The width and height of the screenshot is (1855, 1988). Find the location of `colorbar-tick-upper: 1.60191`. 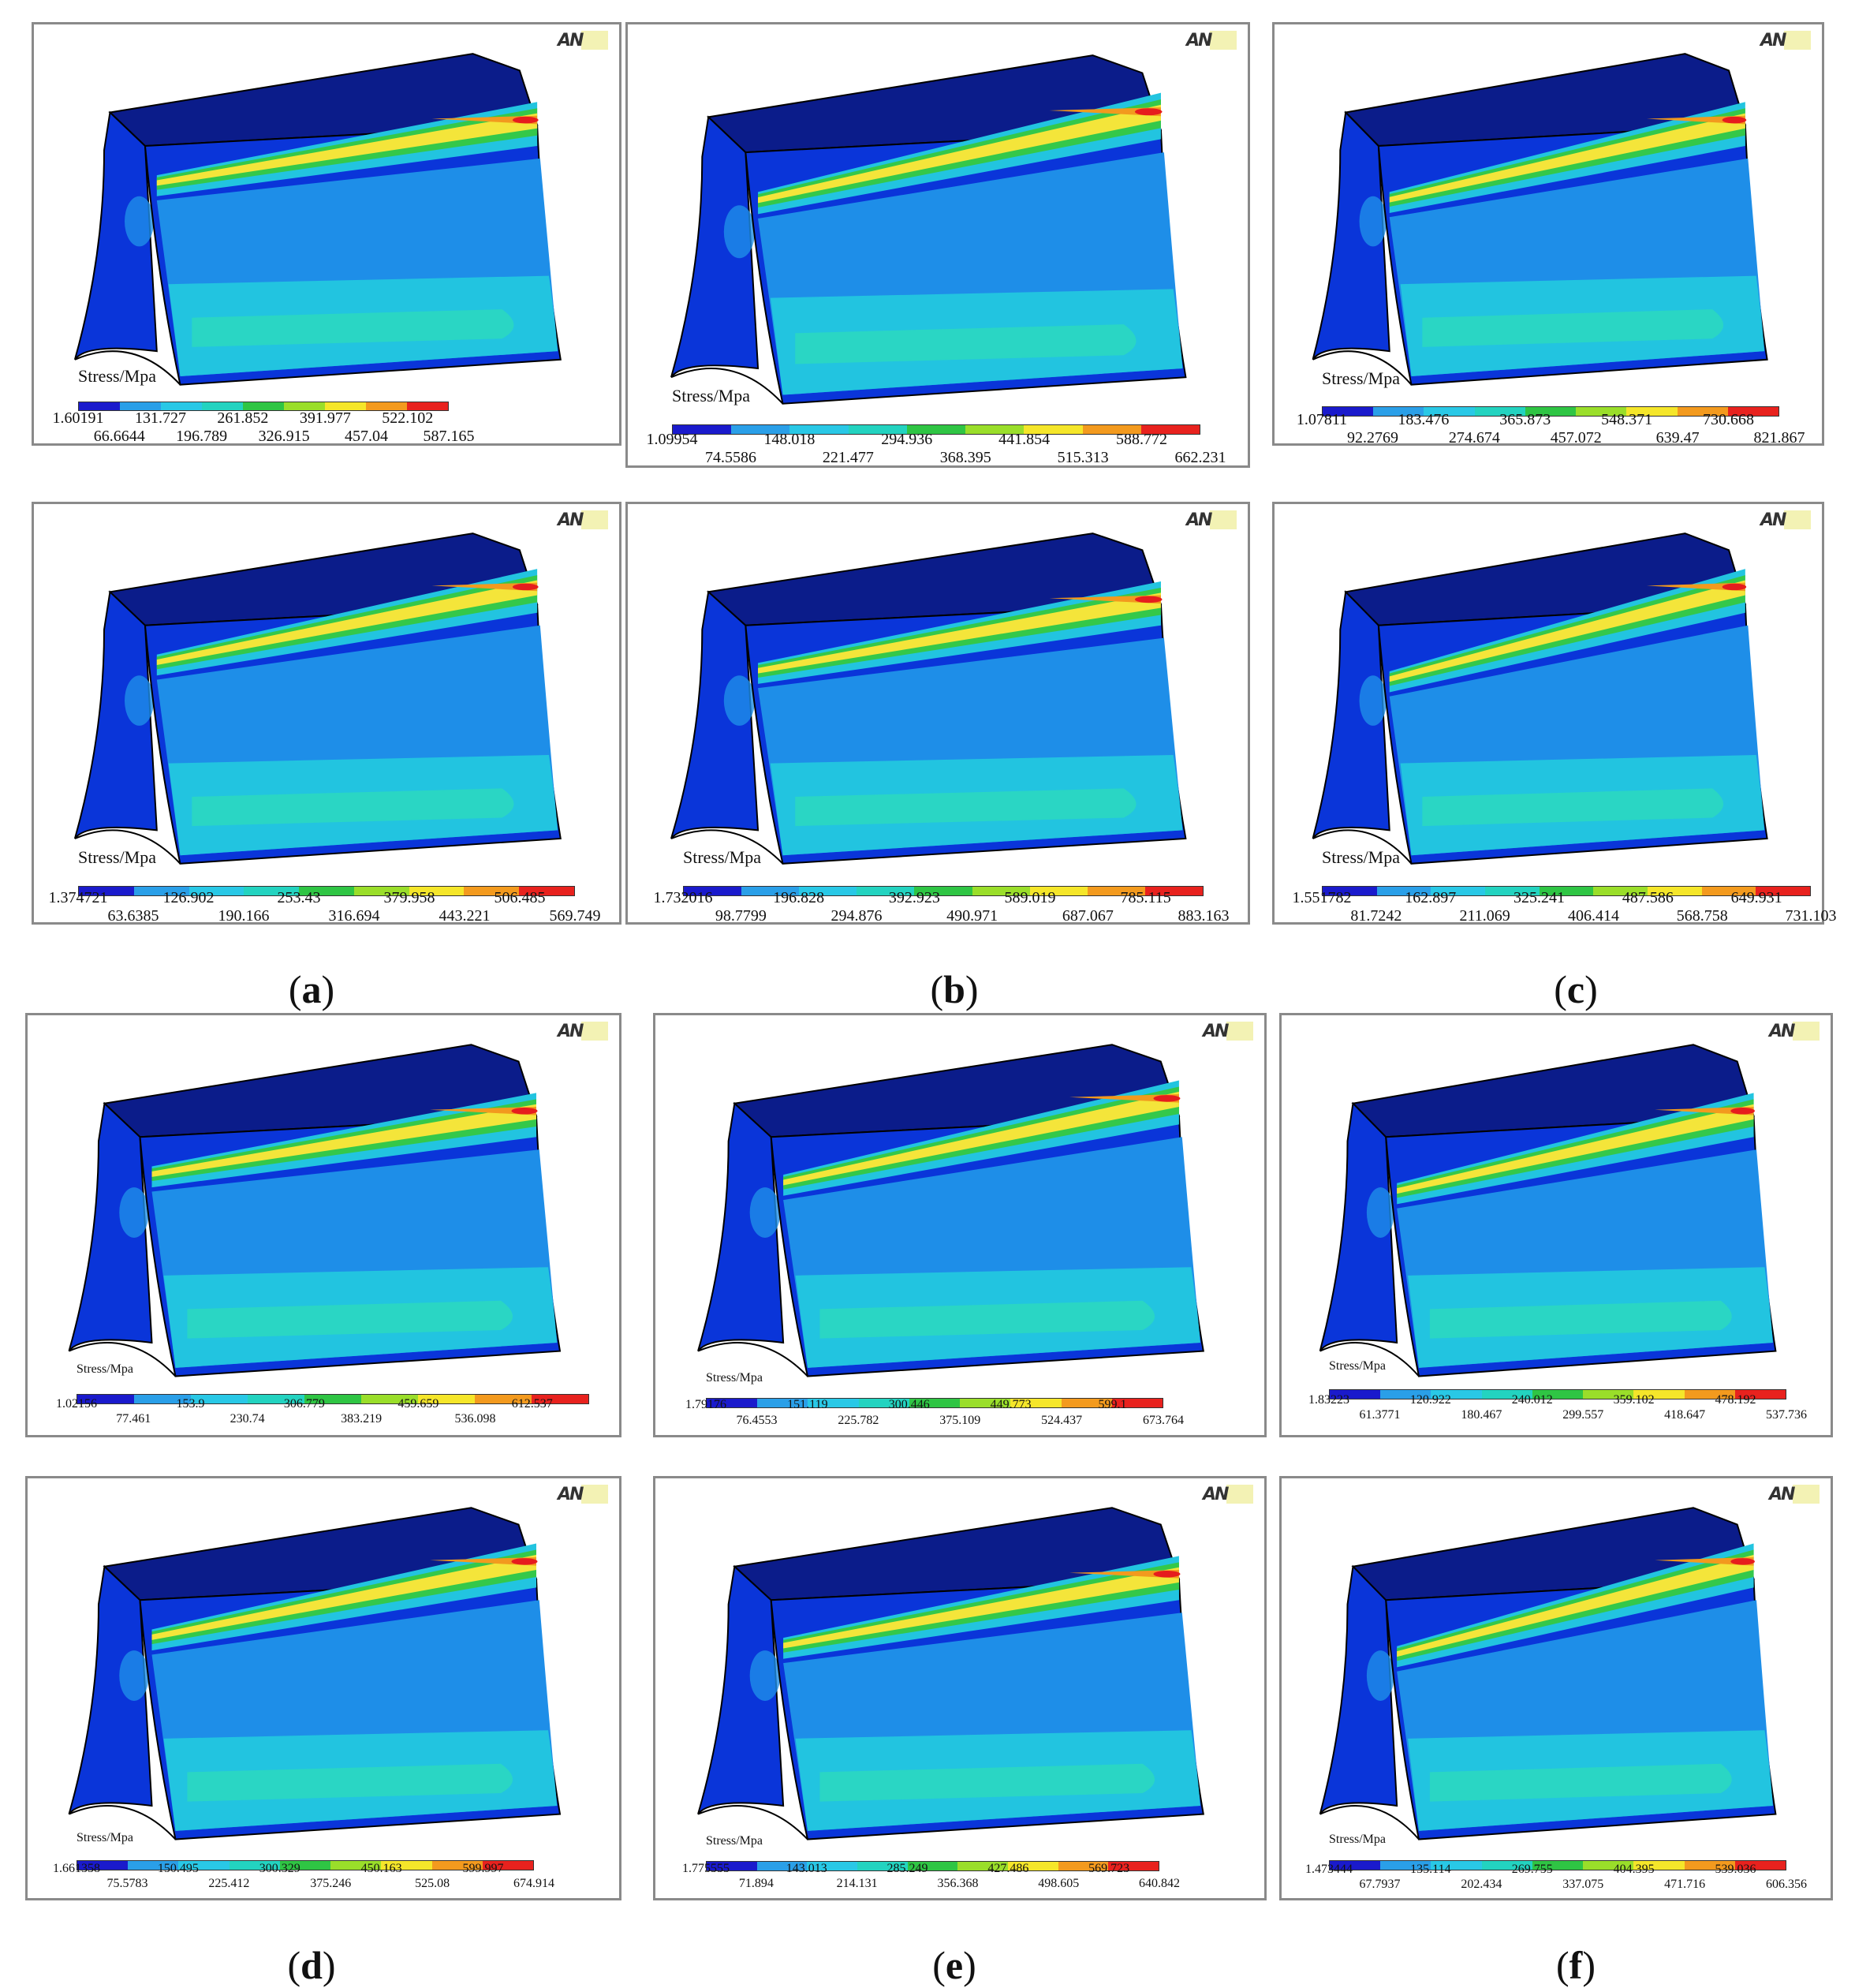

colorbar-tick-upper: 1.60191 is located at coordinates (78, 418).